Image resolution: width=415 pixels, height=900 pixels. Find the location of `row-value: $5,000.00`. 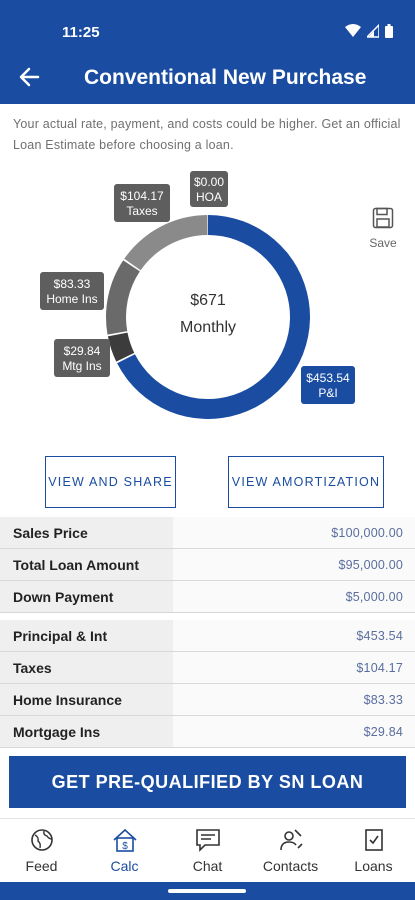

row-value: $5,000.00 is located at coordinates (294, 596).